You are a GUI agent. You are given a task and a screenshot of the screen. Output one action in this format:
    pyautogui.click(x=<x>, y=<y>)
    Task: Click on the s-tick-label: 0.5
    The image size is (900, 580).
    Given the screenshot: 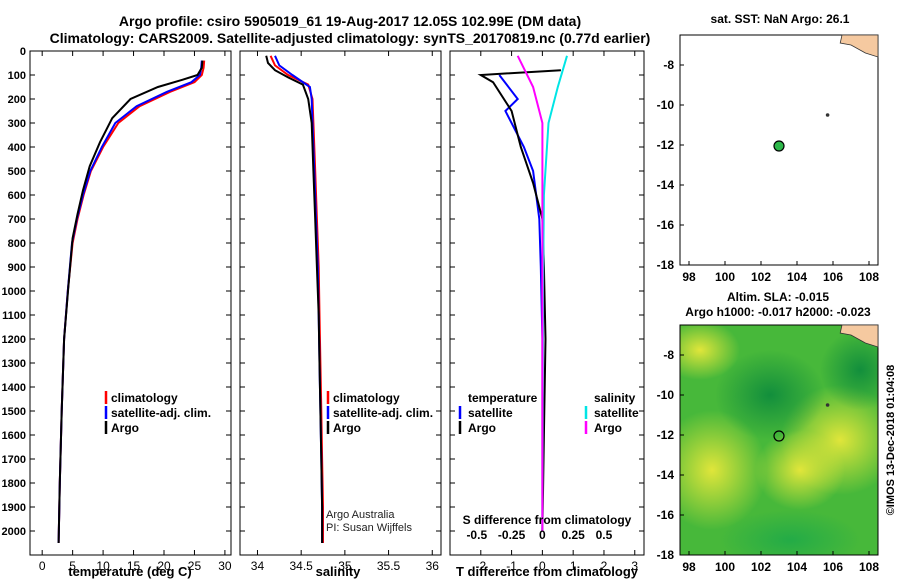 What is the action you would take?
    pyautogui.click(x=604, y=535)
    